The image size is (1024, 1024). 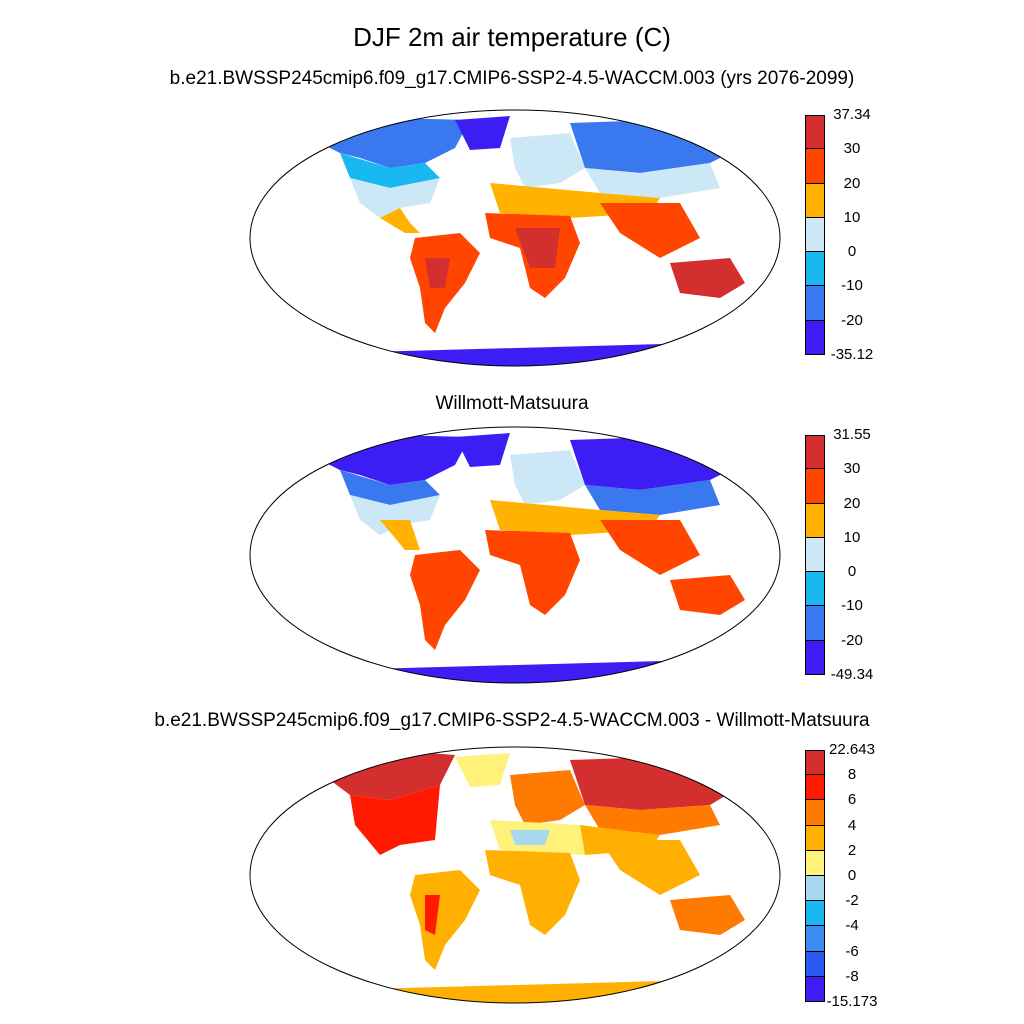 I want to click on colorbar-label: -6, so click(x=852, y=951).